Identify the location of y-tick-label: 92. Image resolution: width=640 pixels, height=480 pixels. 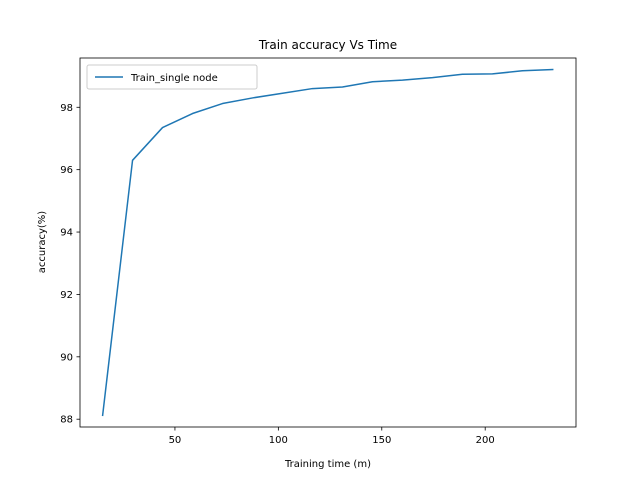
(66, 295).